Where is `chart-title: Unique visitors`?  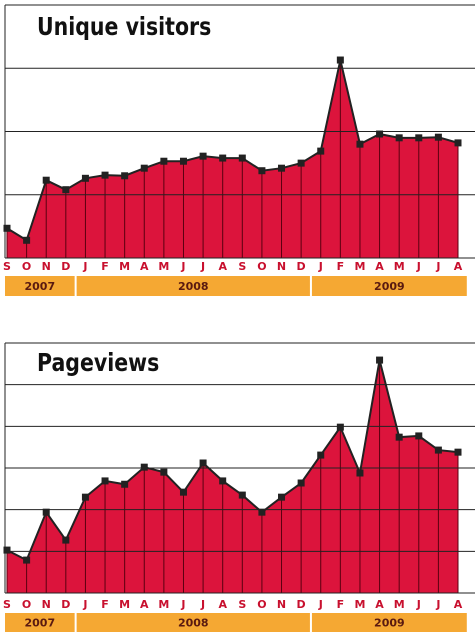
chart-title: Unique visitors is located at coordinates (124, 27).